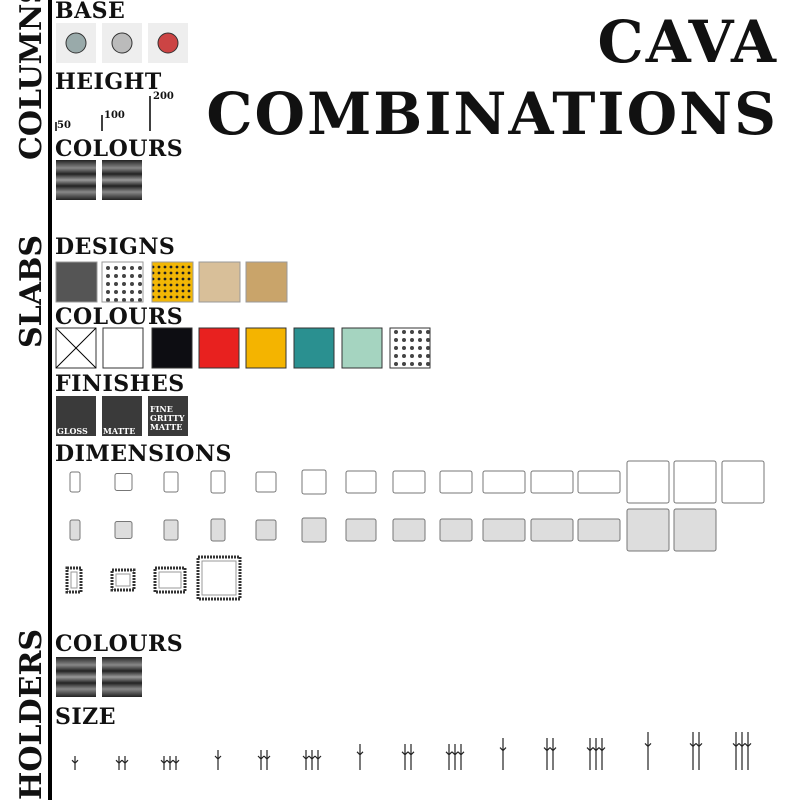  What do you see at coordinates (687, 42) in the screenshot?
I see `title: CAVA` at bounding box center [687, 42].